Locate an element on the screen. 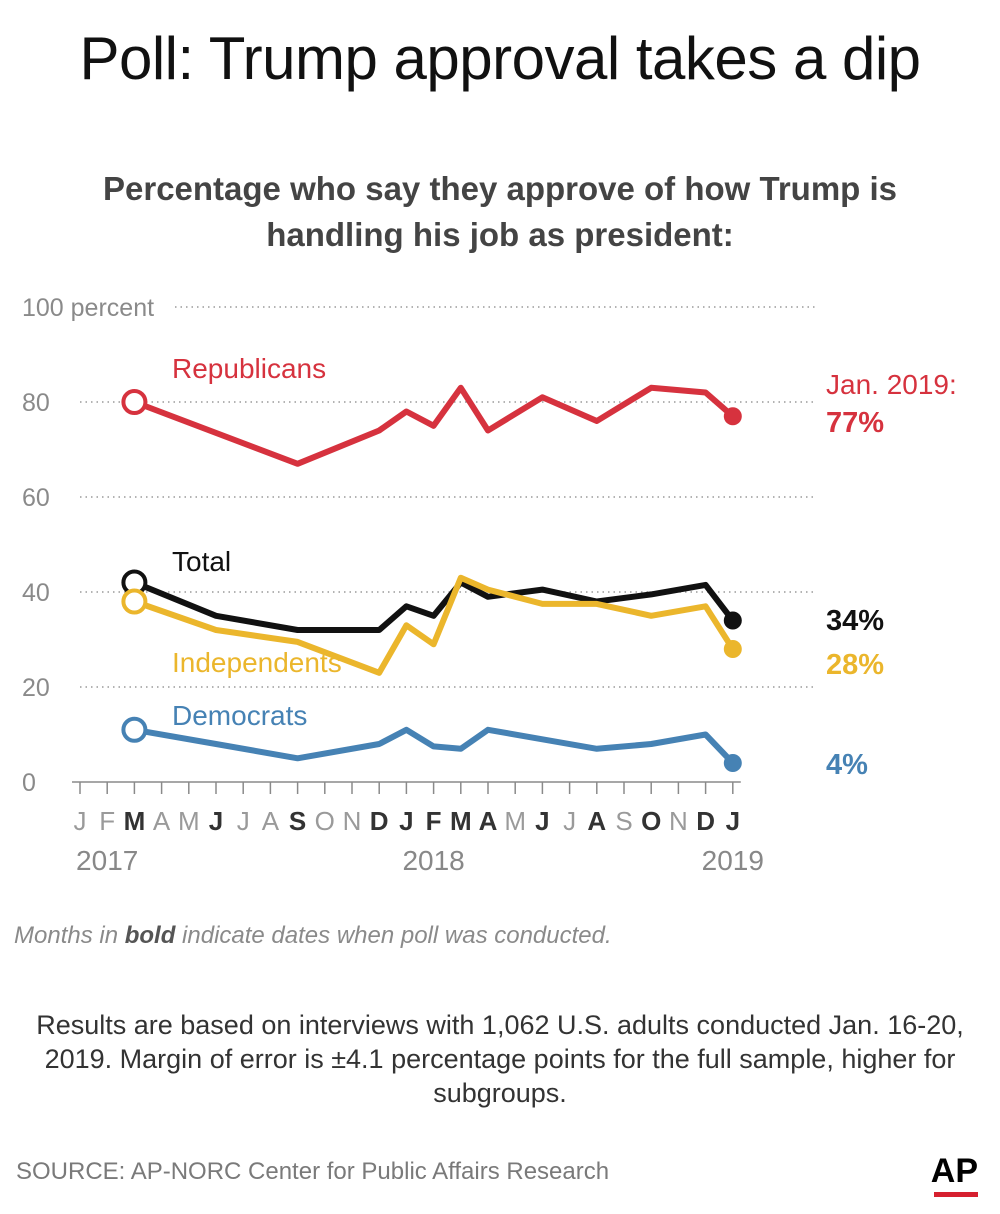 The height and width of the screenshot is (1214, 1000). series-end-value: 77% is located at coordinates (855, 423).